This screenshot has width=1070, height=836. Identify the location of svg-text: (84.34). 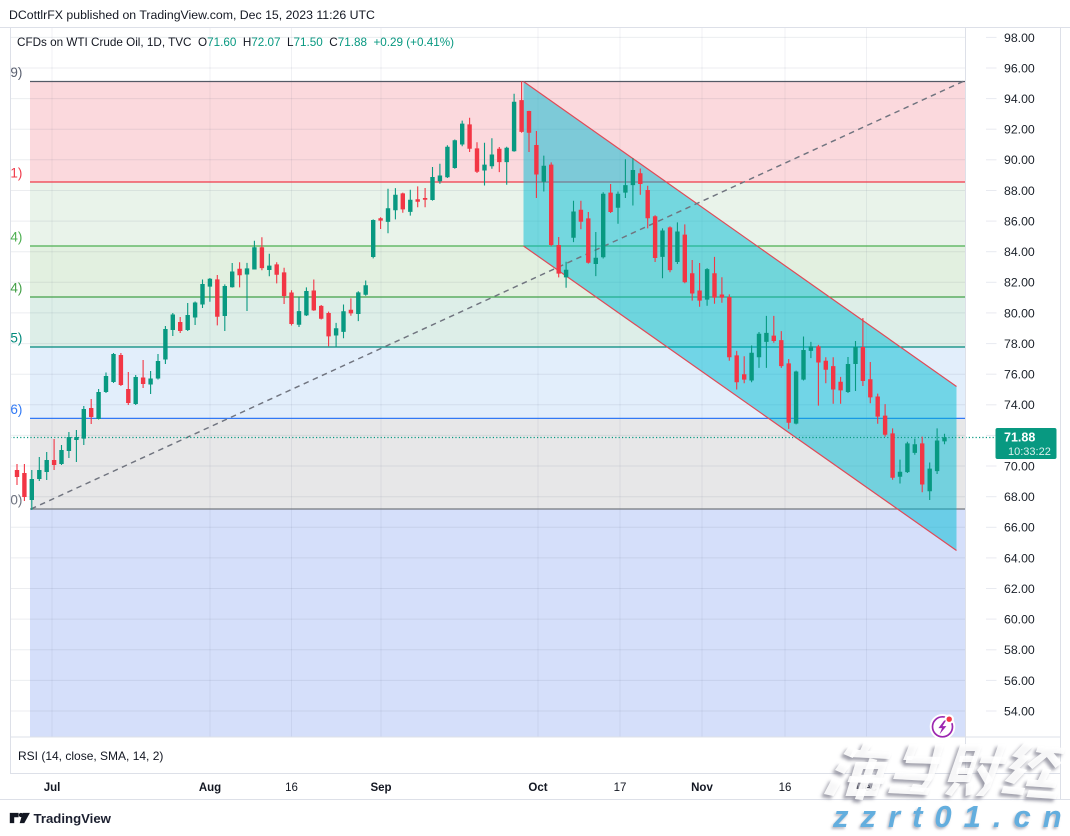
(11, 237).